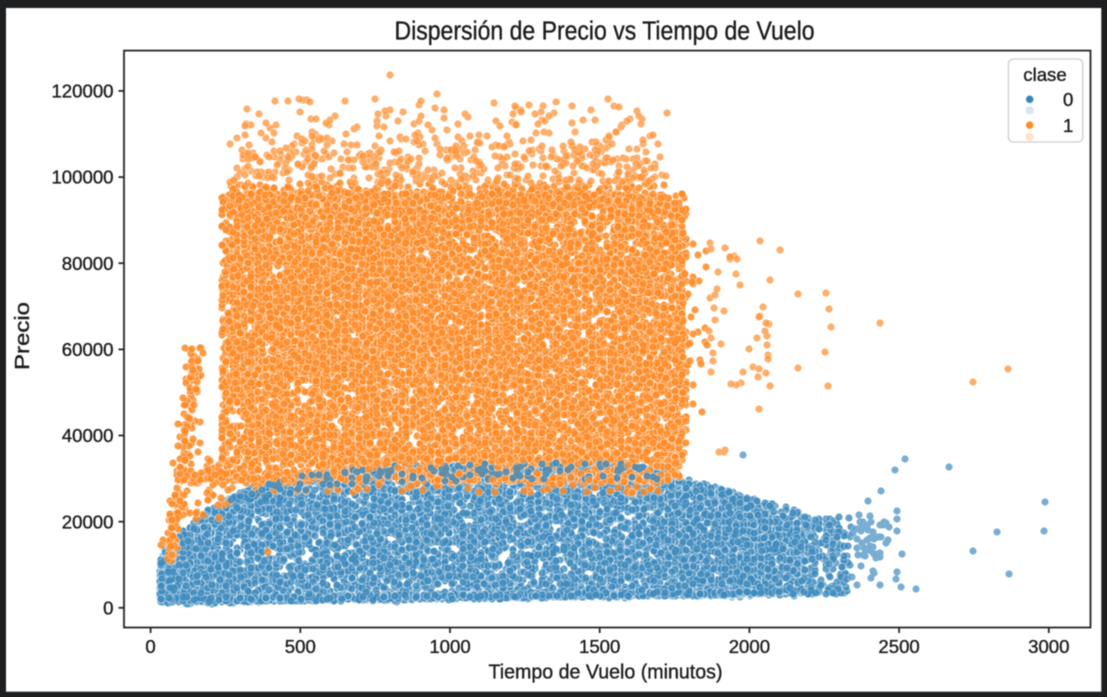  Describe the element at coordinates (82, 177) in the screenshot. I see `svg-text: 100000` at that location.